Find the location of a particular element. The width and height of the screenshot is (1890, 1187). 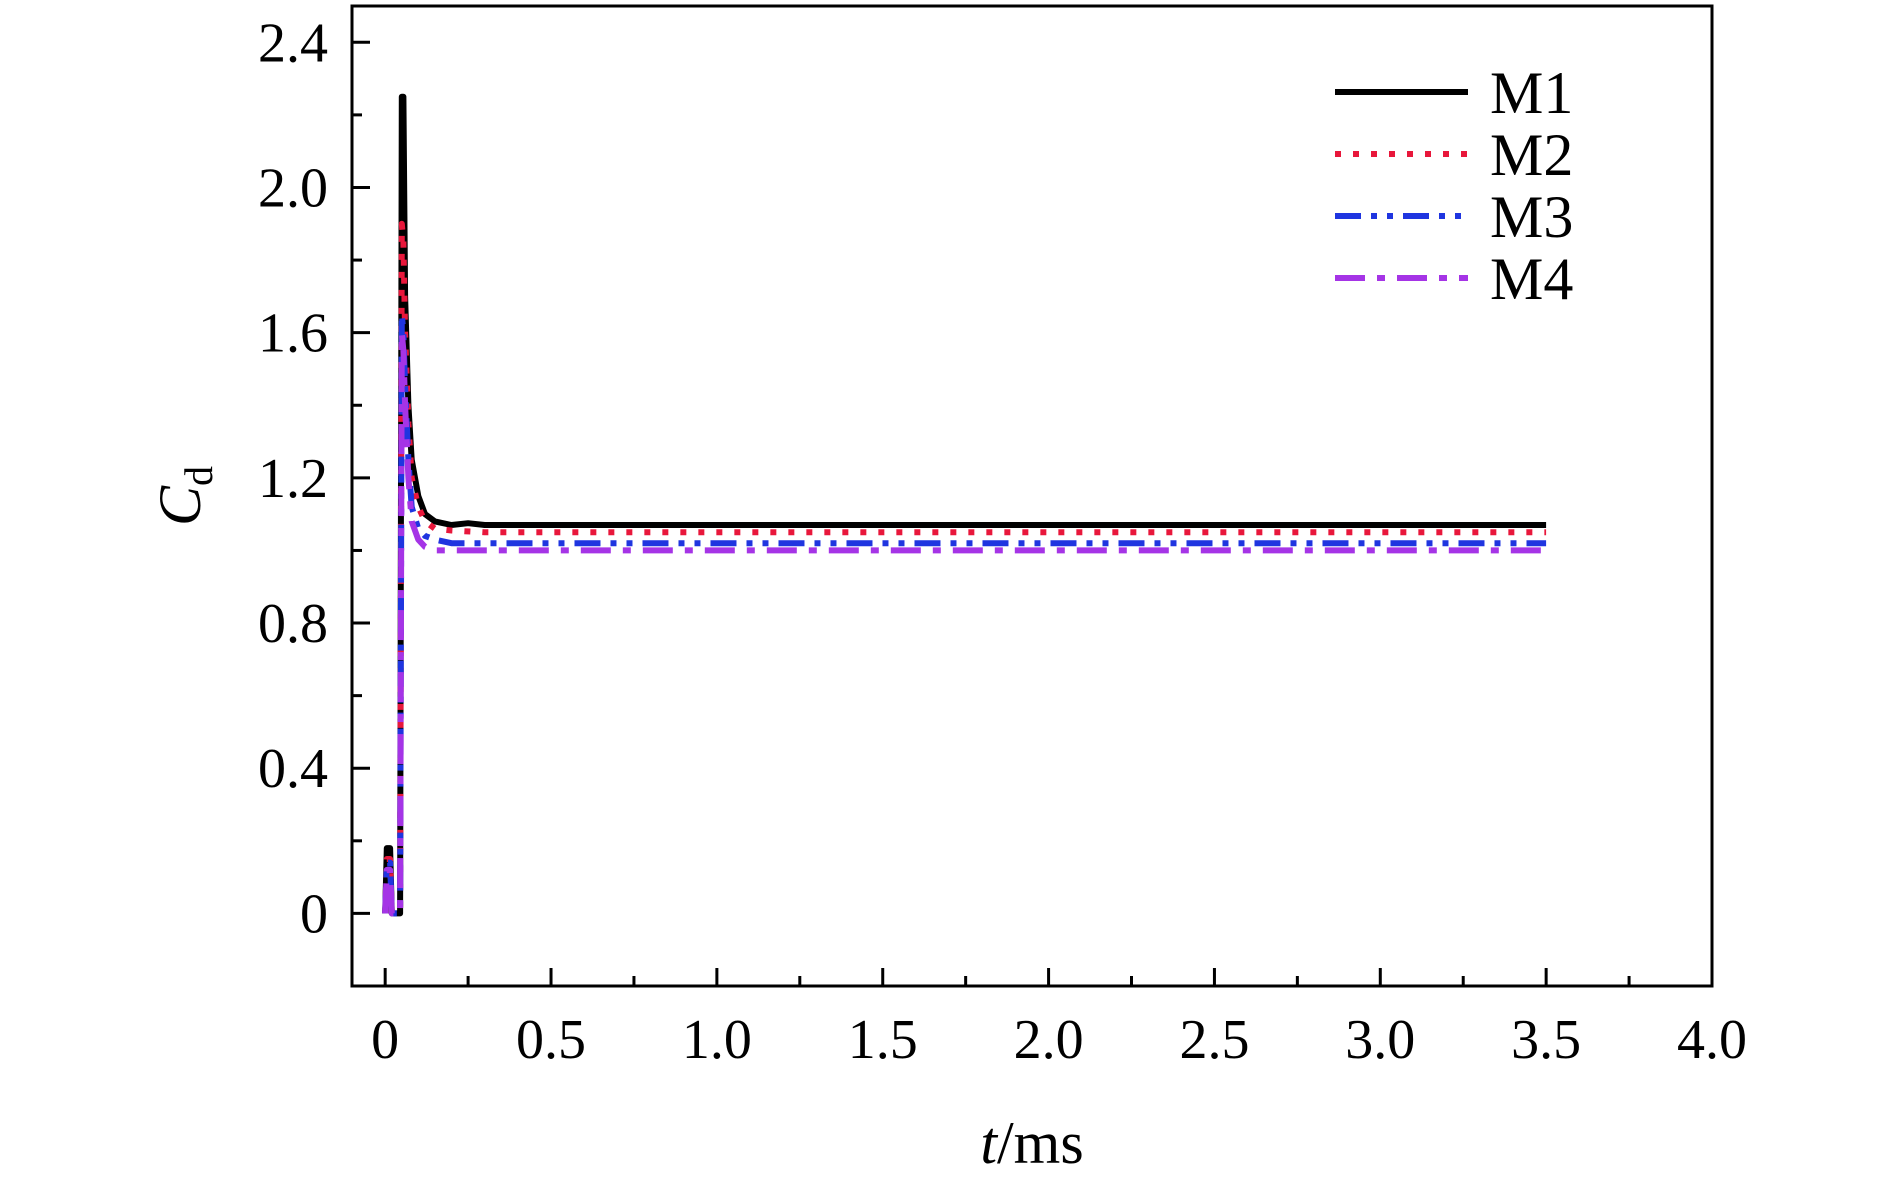

y-axis: 0 0.4 0.8 1.2 1.6 2.0 2.4 is located at coordinates (314, 500).